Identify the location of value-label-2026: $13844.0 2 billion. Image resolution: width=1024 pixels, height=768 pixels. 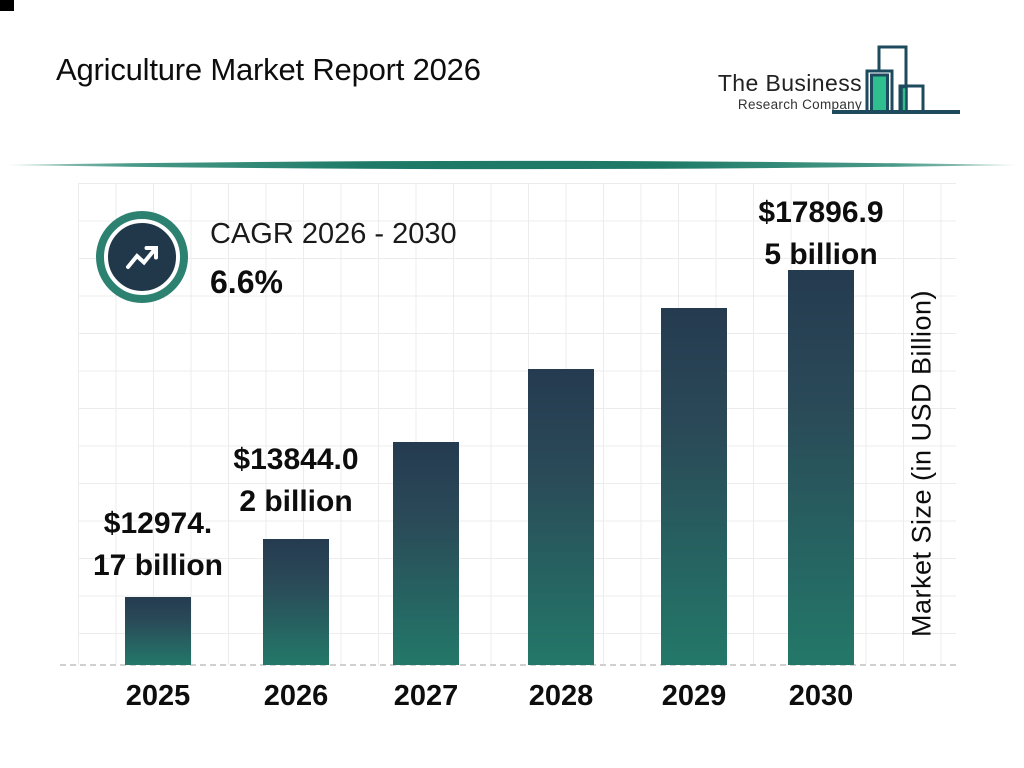
(296, 480).